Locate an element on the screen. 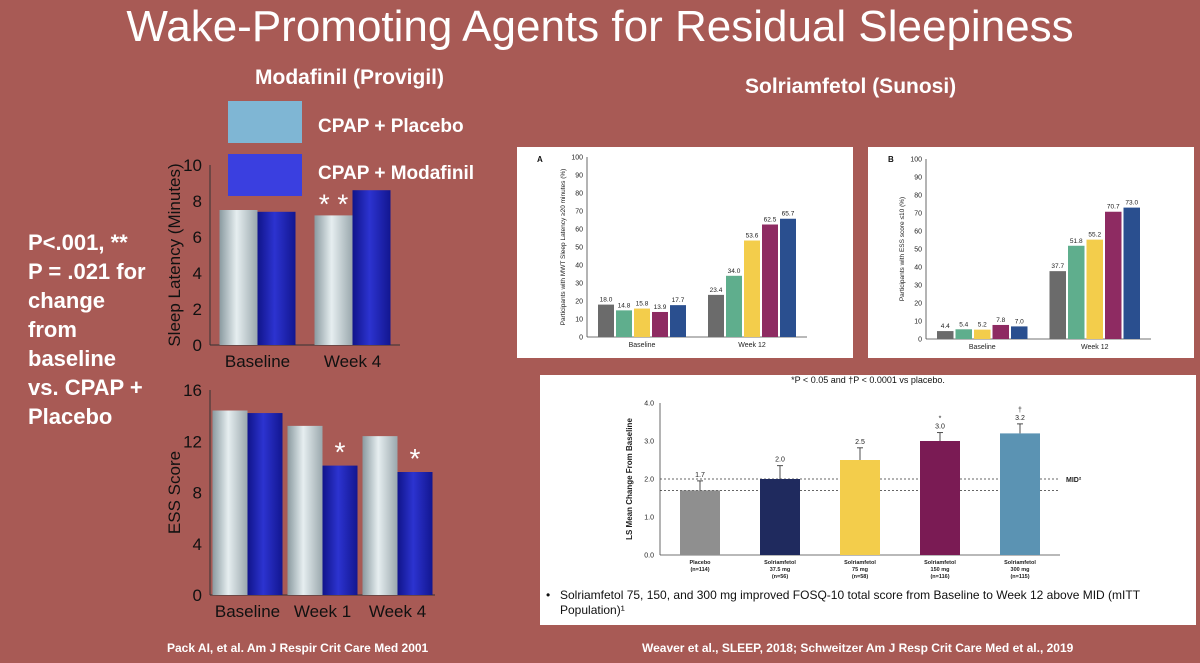  bar-value-label: 53.6 is located at coordinates (752, 236).